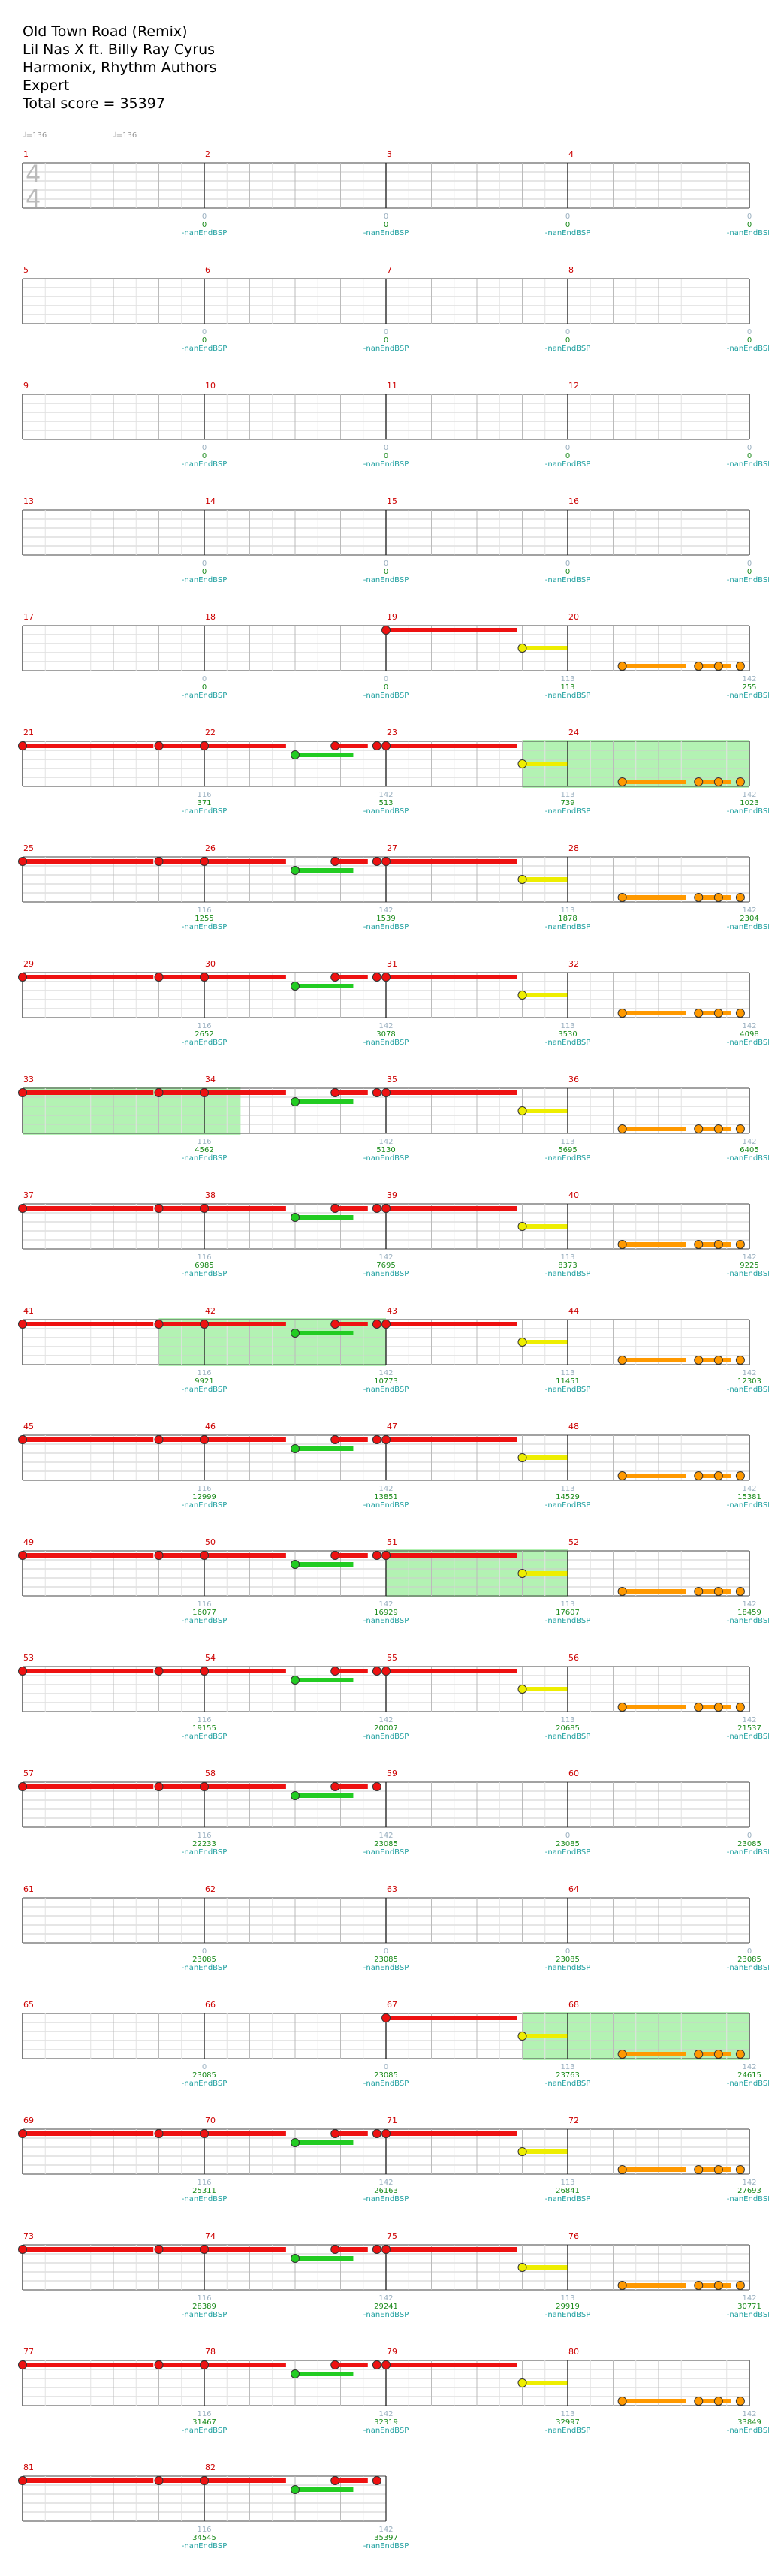 The width and height of the screenshot is (769, 2576). I want to click on running-score: 5695, so click(567, 1150).